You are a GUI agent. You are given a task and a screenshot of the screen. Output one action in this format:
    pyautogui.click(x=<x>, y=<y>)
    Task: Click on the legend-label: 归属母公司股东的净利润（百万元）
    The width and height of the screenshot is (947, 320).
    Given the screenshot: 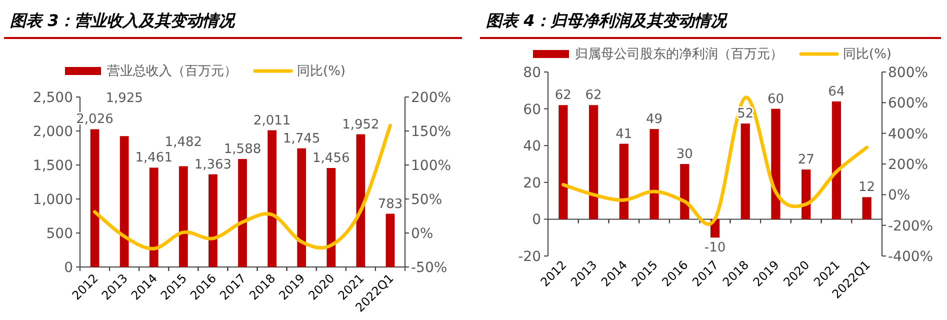 What is the action you would take?
    pyautogui.click(x=679, y=54)
    